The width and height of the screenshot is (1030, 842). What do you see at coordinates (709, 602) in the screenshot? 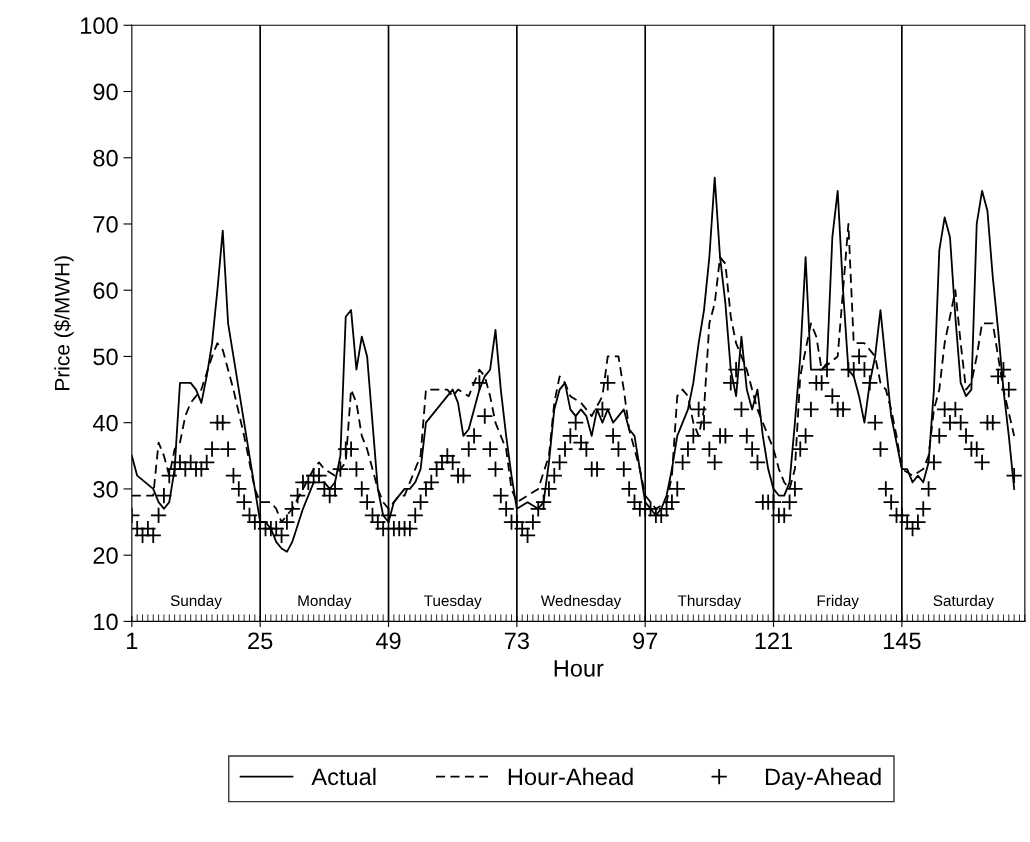
I see `annotation: Thursday` at bounding box center [709, 602].